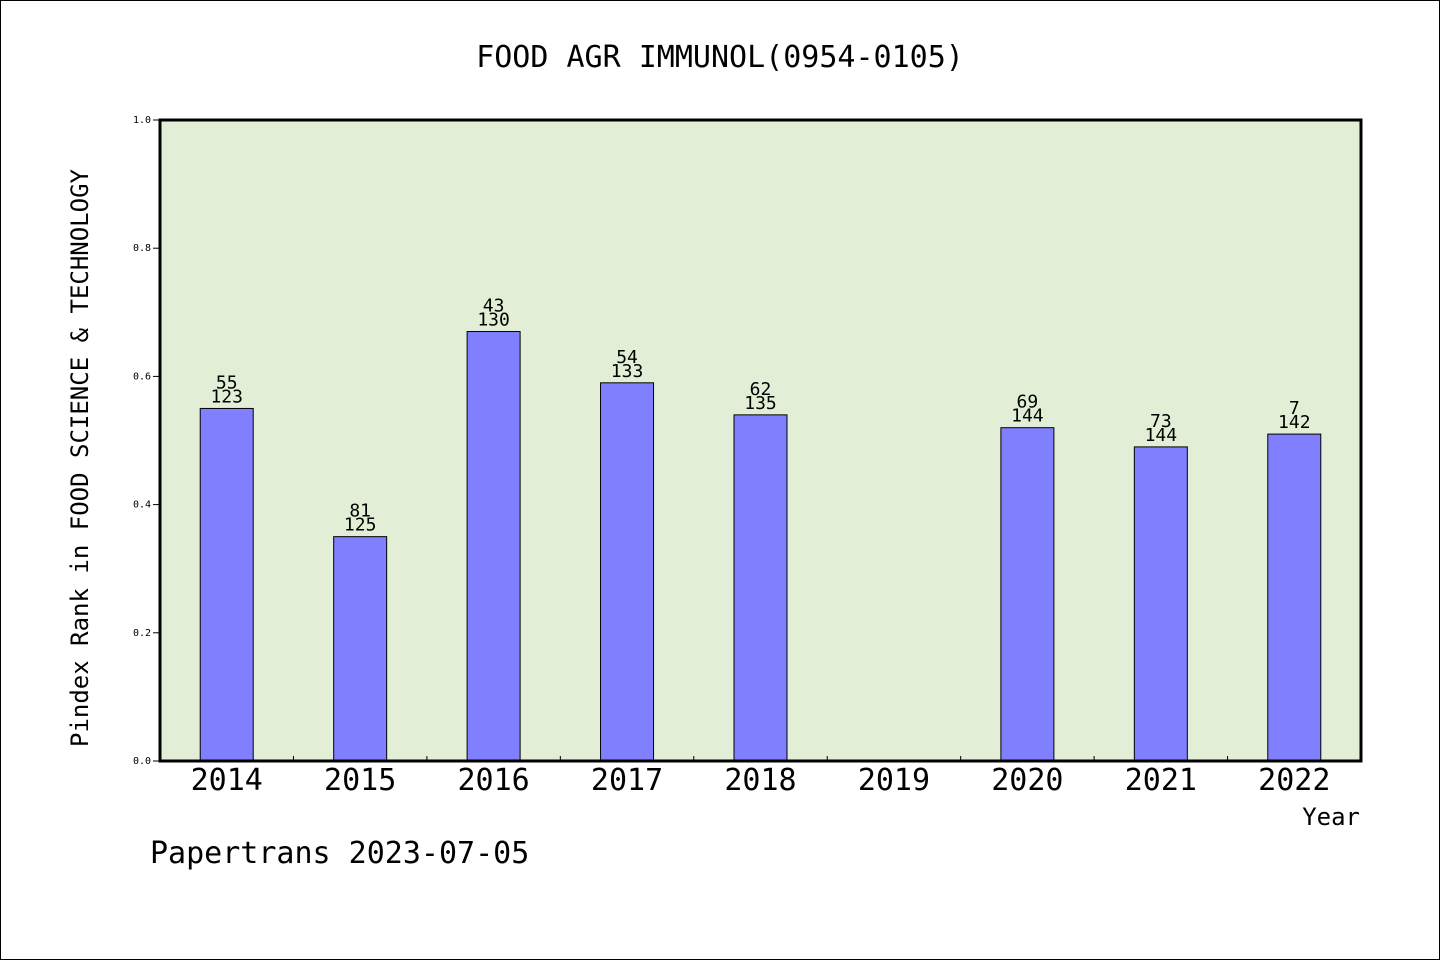 The height and width of the screenshot is (960, 1440). What do you see at coordinates (720, 57) in the screenshot?
I see `chart-title: FOOD AGR IMMUNOL(0954-0105)` at bounding box center [720, 57].